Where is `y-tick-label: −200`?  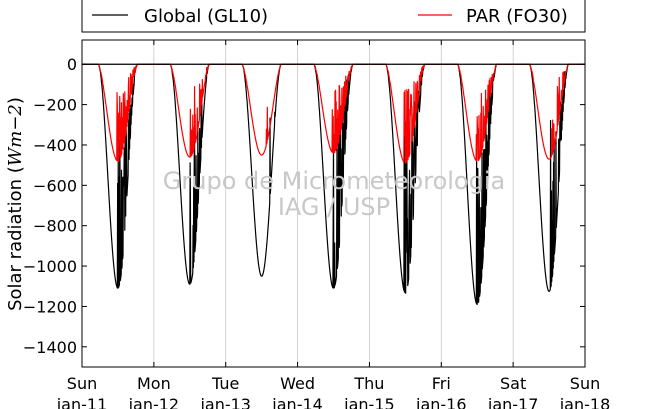 y-tick-label: −200 is located at coordinates (55, 105).